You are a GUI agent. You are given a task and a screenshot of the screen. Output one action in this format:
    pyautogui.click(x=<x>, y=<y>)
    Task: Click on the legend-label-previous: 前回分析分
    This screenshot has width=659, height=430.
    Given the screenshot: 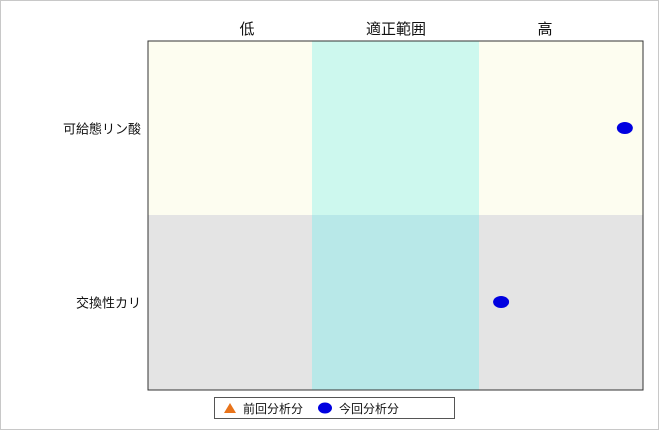 What is the action you would take?
    pyautogui.click(x=273, y=408)
    